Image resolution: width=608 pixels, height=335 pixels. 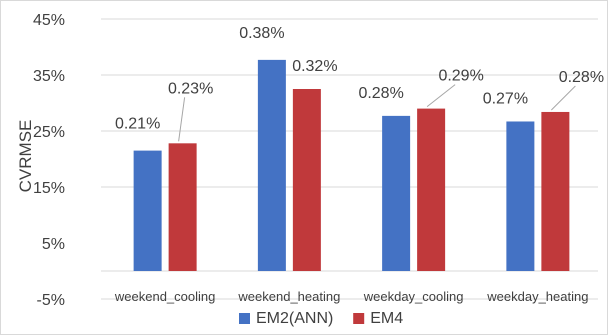 I want to click on data-label: 0.32%, so click(x=314, y=66).